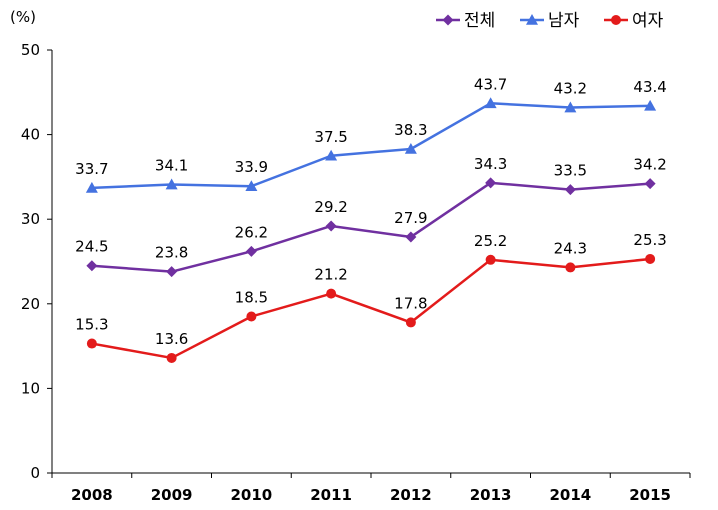 This screenshot has width=718, height=510. I want to click on data-label: 34.3, so click(490, 164).